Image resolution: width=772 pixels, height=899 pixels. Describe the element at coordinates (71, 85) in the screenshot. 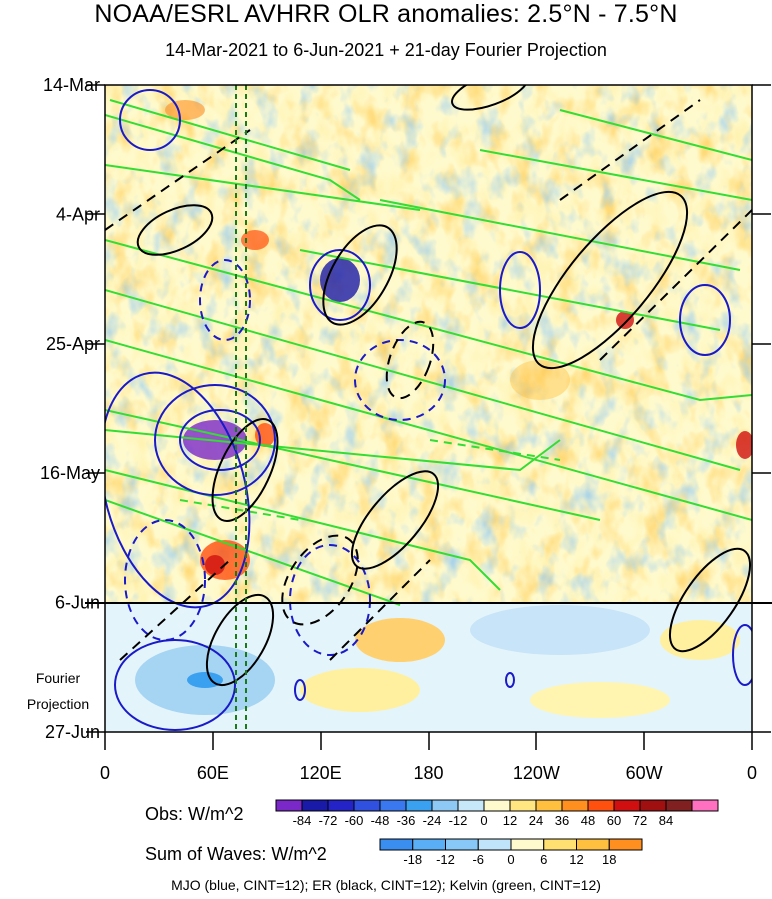

I see `y-tick-label: 14-Mar` at that location.